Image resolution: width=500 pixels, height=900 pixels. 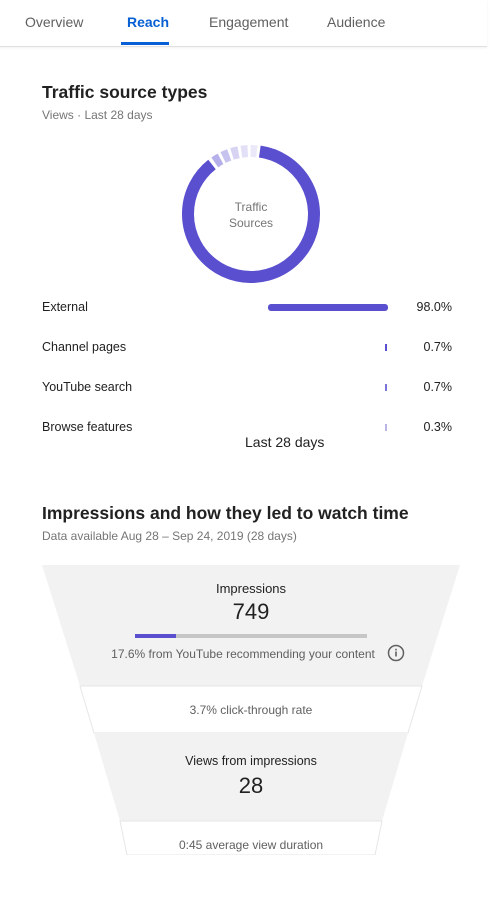 I want to click on info-icon, so click(x=396, y=653).